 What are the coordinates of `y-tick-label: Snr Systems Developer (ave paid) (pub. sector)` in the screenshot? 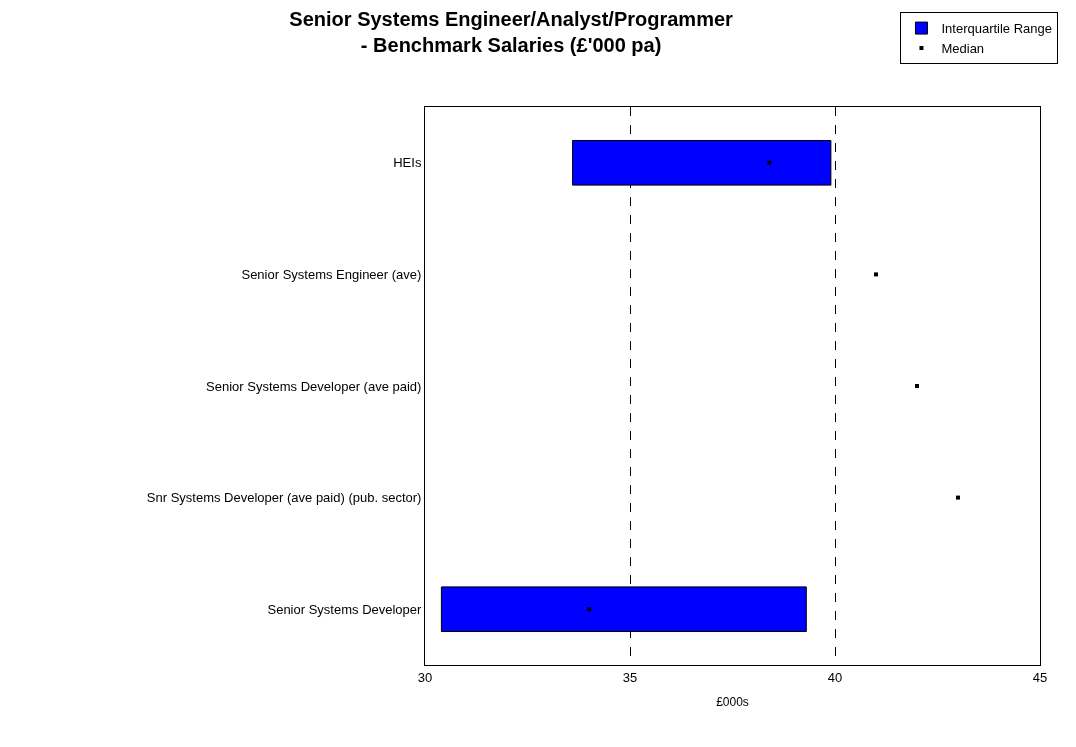 It's located at (284, 498).